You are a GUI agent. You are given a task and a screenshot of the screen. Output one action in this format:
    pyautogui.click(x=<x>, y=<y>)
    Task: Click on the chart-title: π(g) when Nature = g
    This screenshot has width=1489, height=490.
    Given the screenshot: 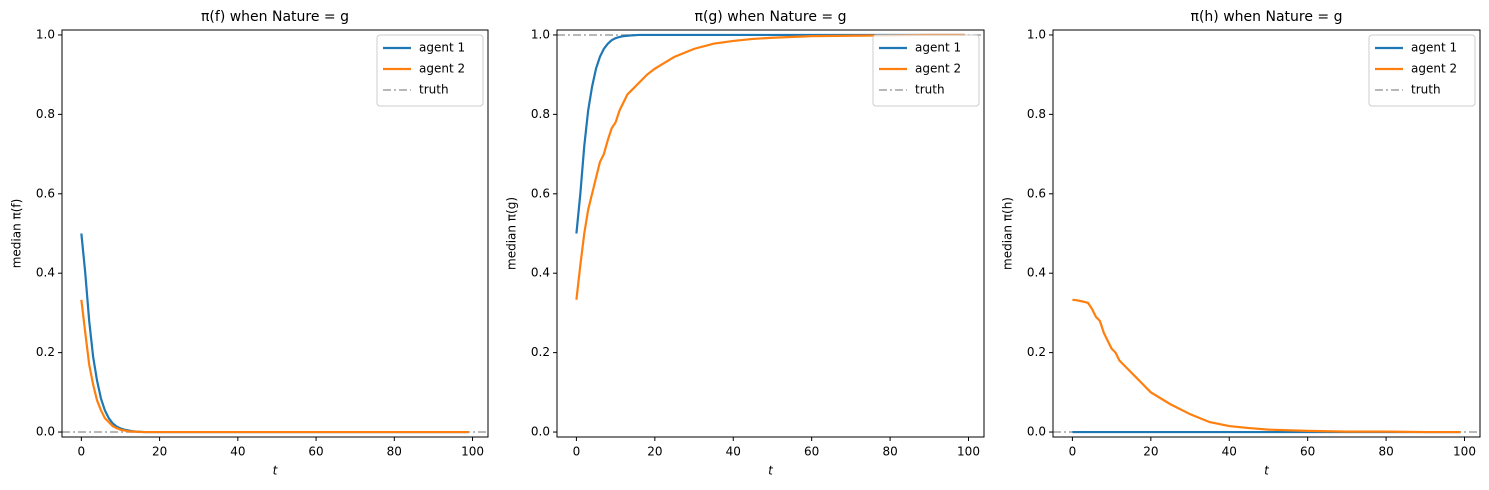 What is the action you would take?
    pyautogui.click(x=771, y=17)
    